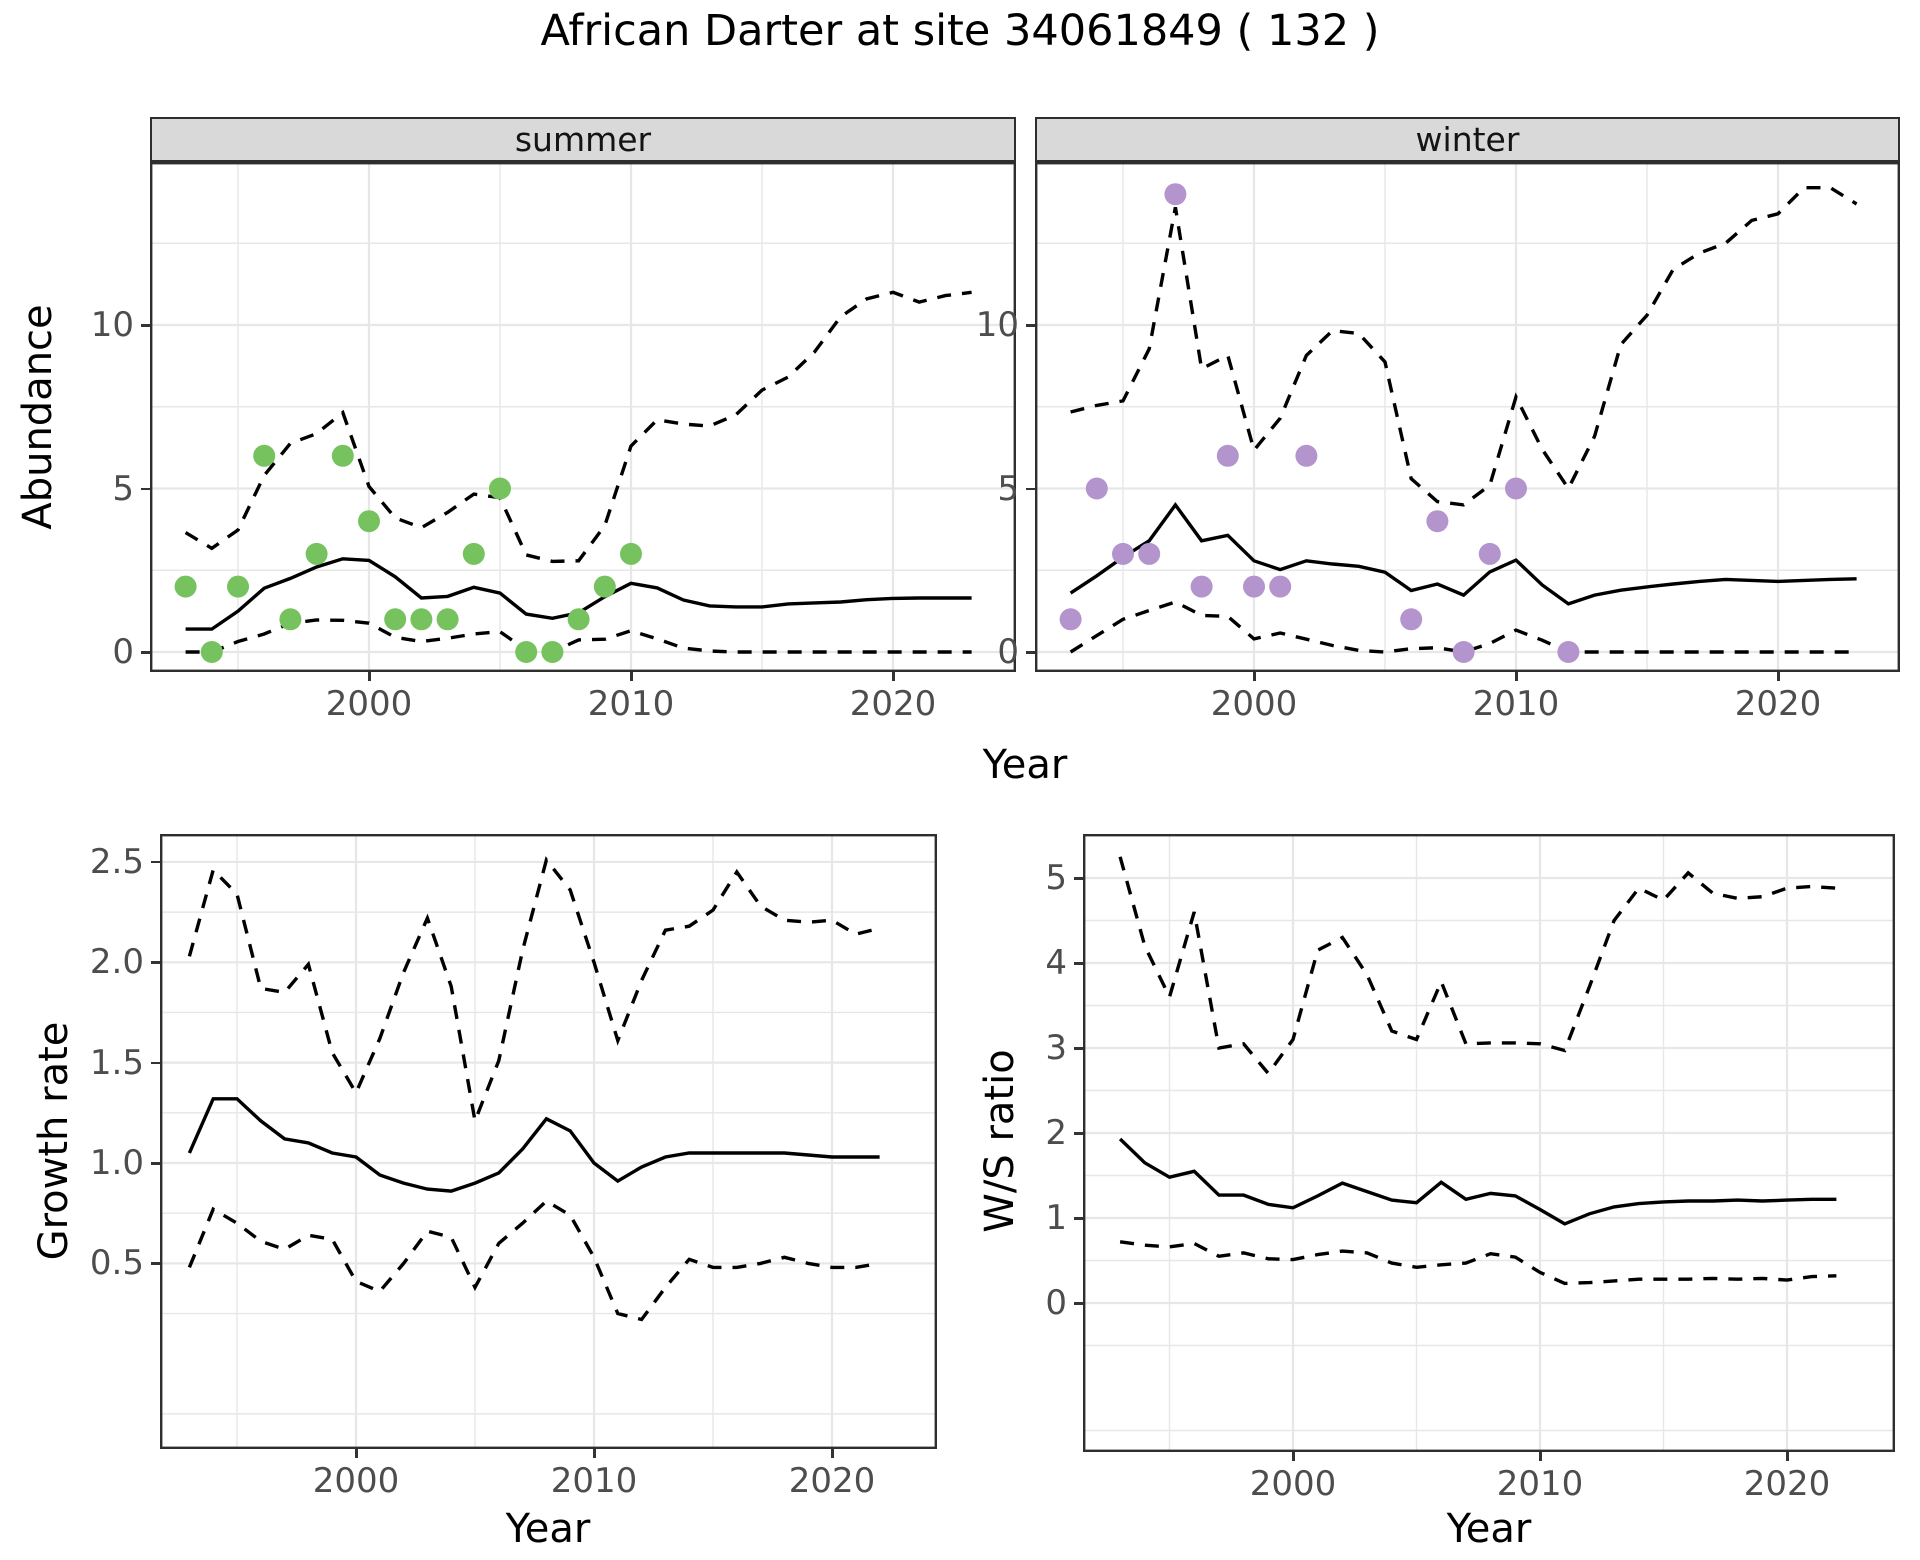 This screenshot has width=1920, height=1560. I want to click on summer-x-tick-label: 2010, so click(631, 704).